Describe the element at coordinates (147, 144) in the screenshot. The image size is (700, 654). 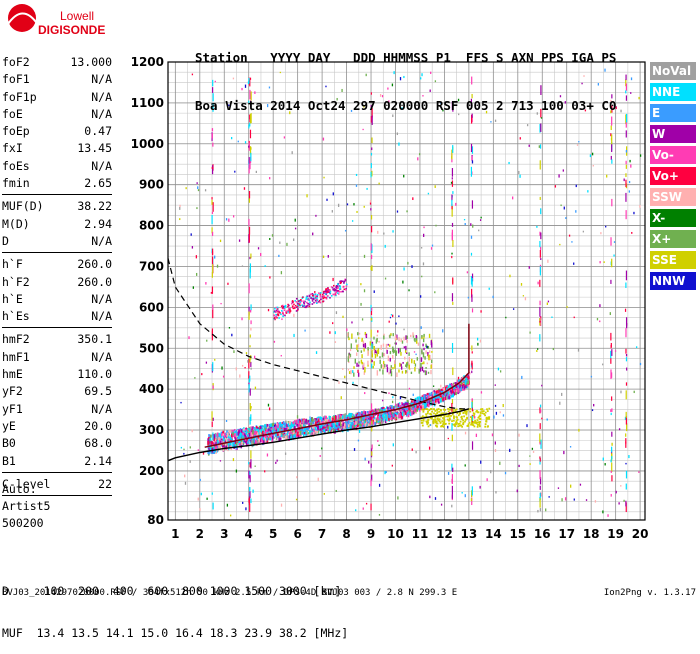
I see `y-tick-label: 1000` at that location.